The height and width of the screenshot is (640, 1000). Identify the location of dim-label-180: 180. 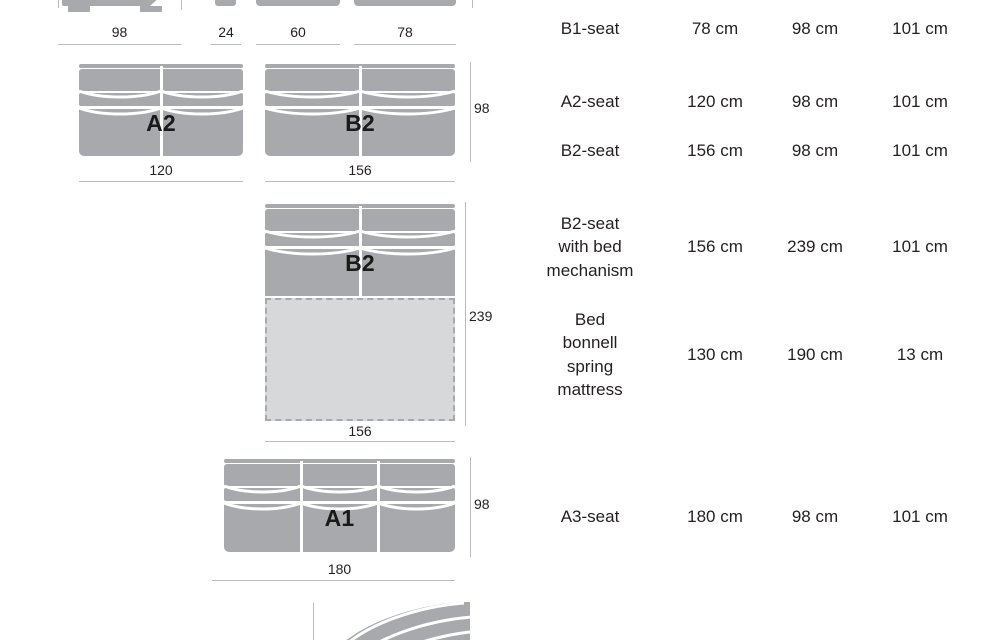
(339, 569).